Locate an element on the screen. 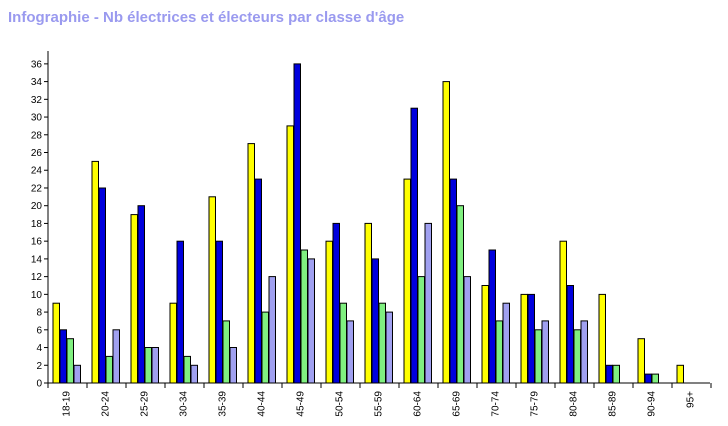 The width and height of the screenshot is (728, 426). bar-90-94-s2 is located at coordinates (648, 378).